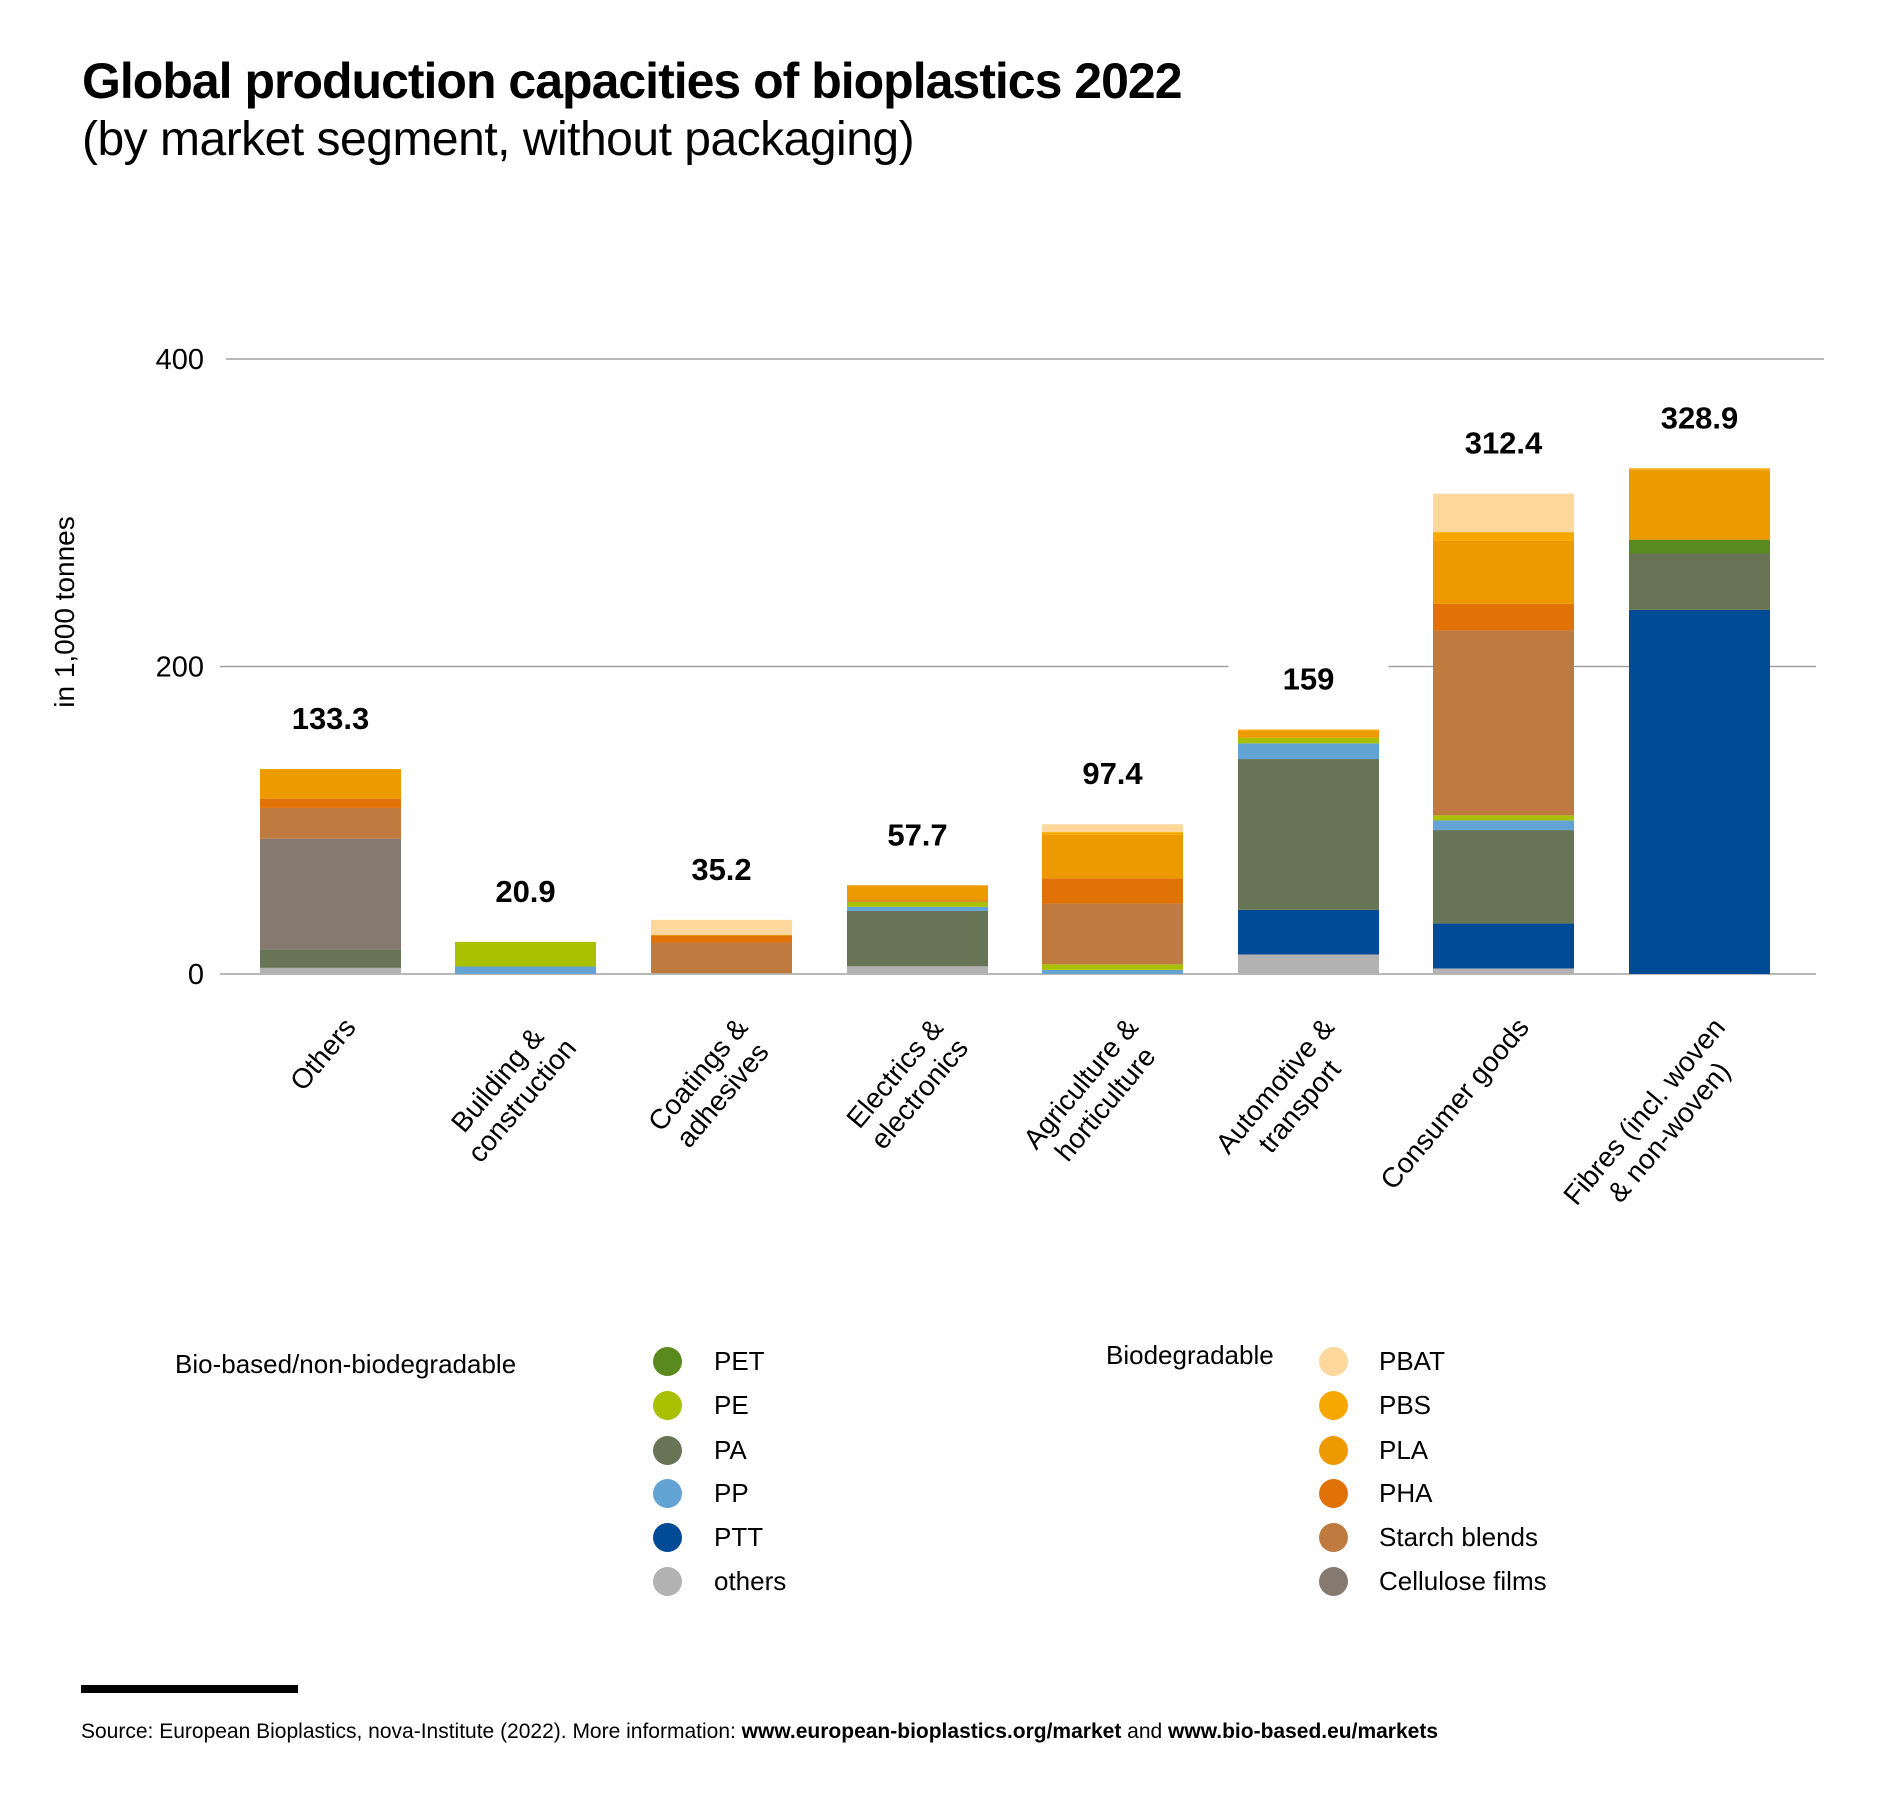 The height and width of the screenshot is (1820, 1891). I want to click on value-label: 133.3, so click(331, 718).